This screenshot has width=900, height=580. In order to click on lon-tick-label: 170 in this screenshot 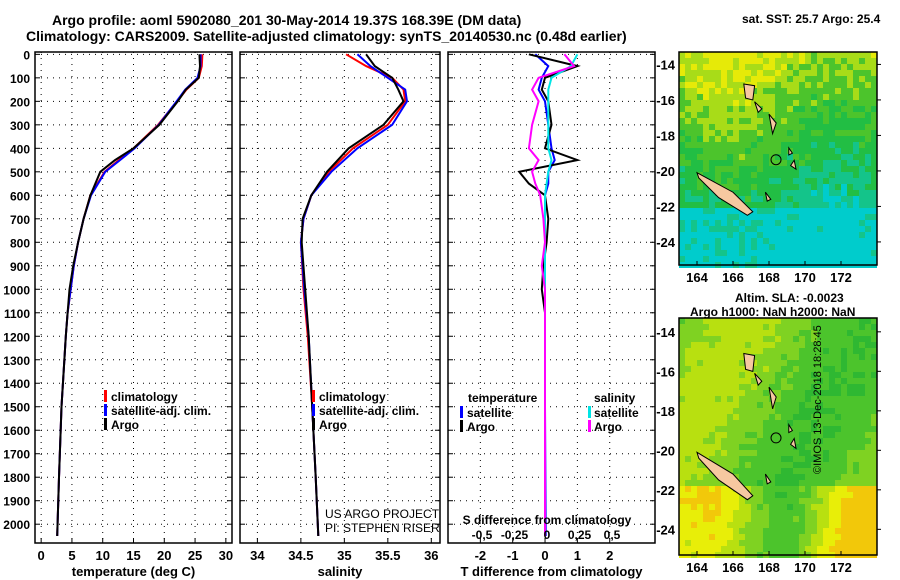, I will do `click(805, 277)`.